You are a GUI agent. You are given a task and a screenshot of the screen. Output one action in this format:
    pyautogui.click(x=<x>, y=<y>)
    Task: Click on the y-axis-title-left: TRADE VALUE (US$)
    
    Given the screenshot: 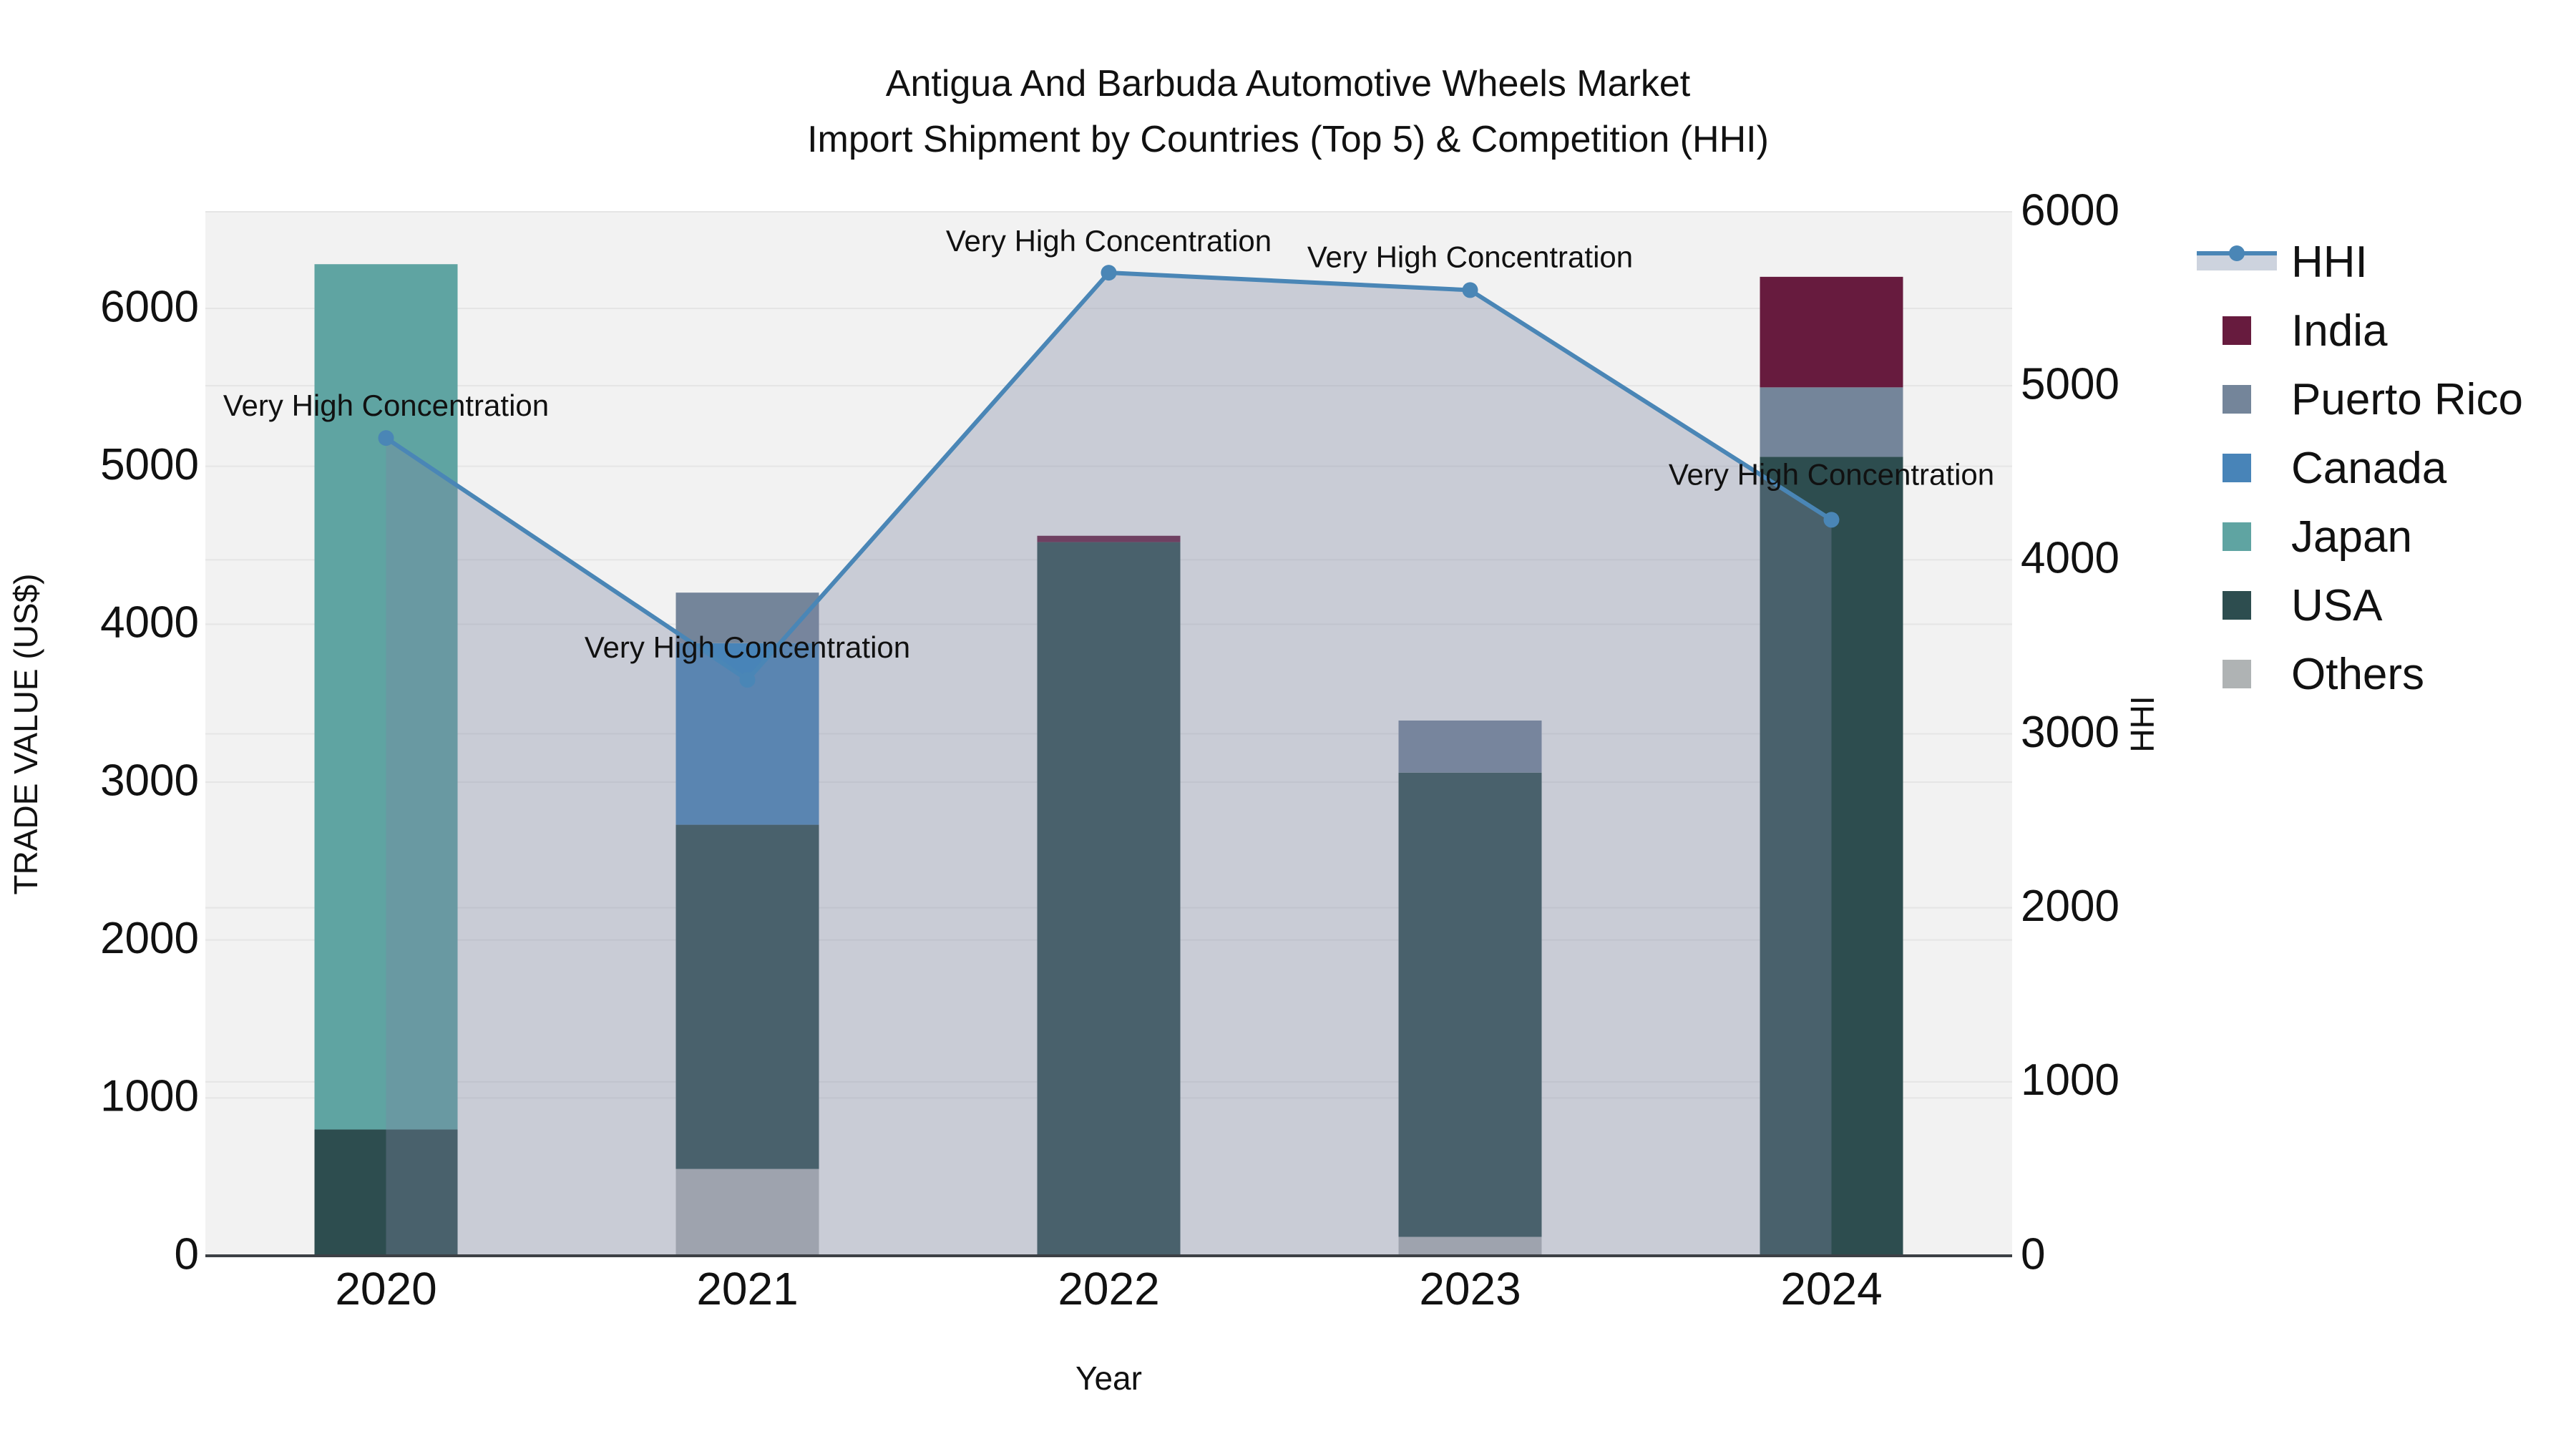 What is the action you would take?
    pyautogui.click(x=25, y=733)
    